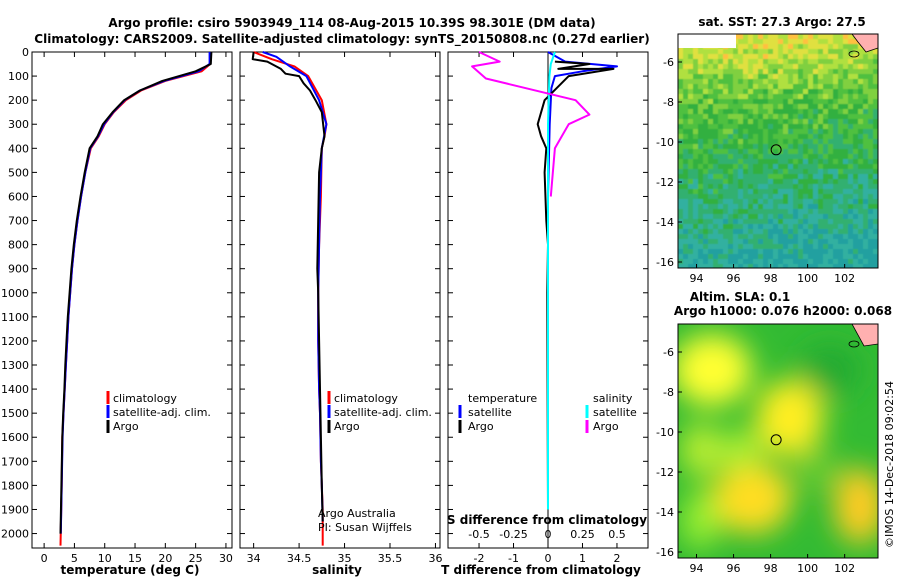 This screenshot has height=580, width=900. What do you see at coordinates (18, 172) in the screenshot?
I see `y-tick-label: 500` at bounding box center [18, 172].